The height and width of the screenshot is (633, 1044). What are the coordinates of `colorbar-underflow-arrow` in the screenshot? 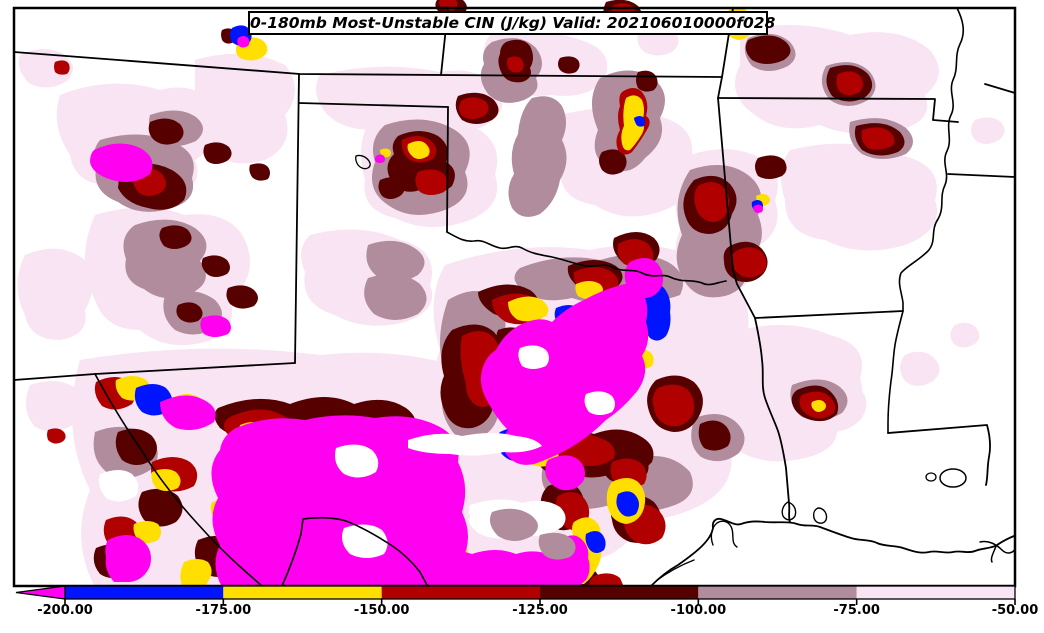 It's located at (40, 592).